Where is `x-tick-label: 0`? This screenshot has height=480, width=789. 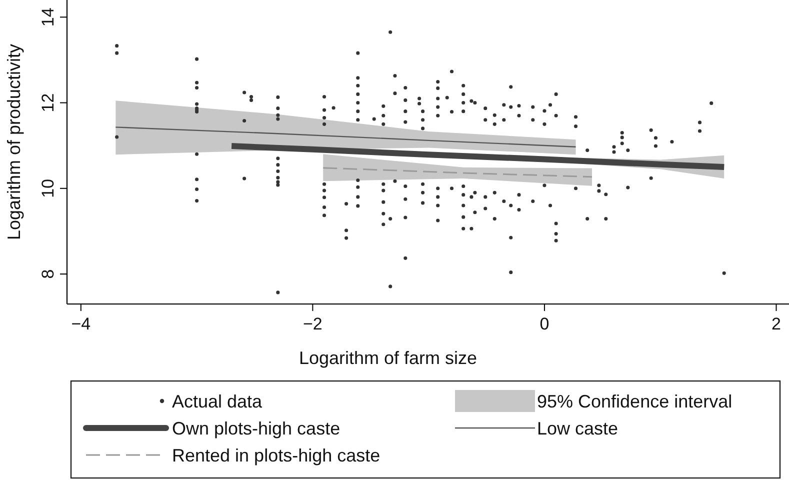
x-tick-label: 0 is located at coordinates (545, 324).